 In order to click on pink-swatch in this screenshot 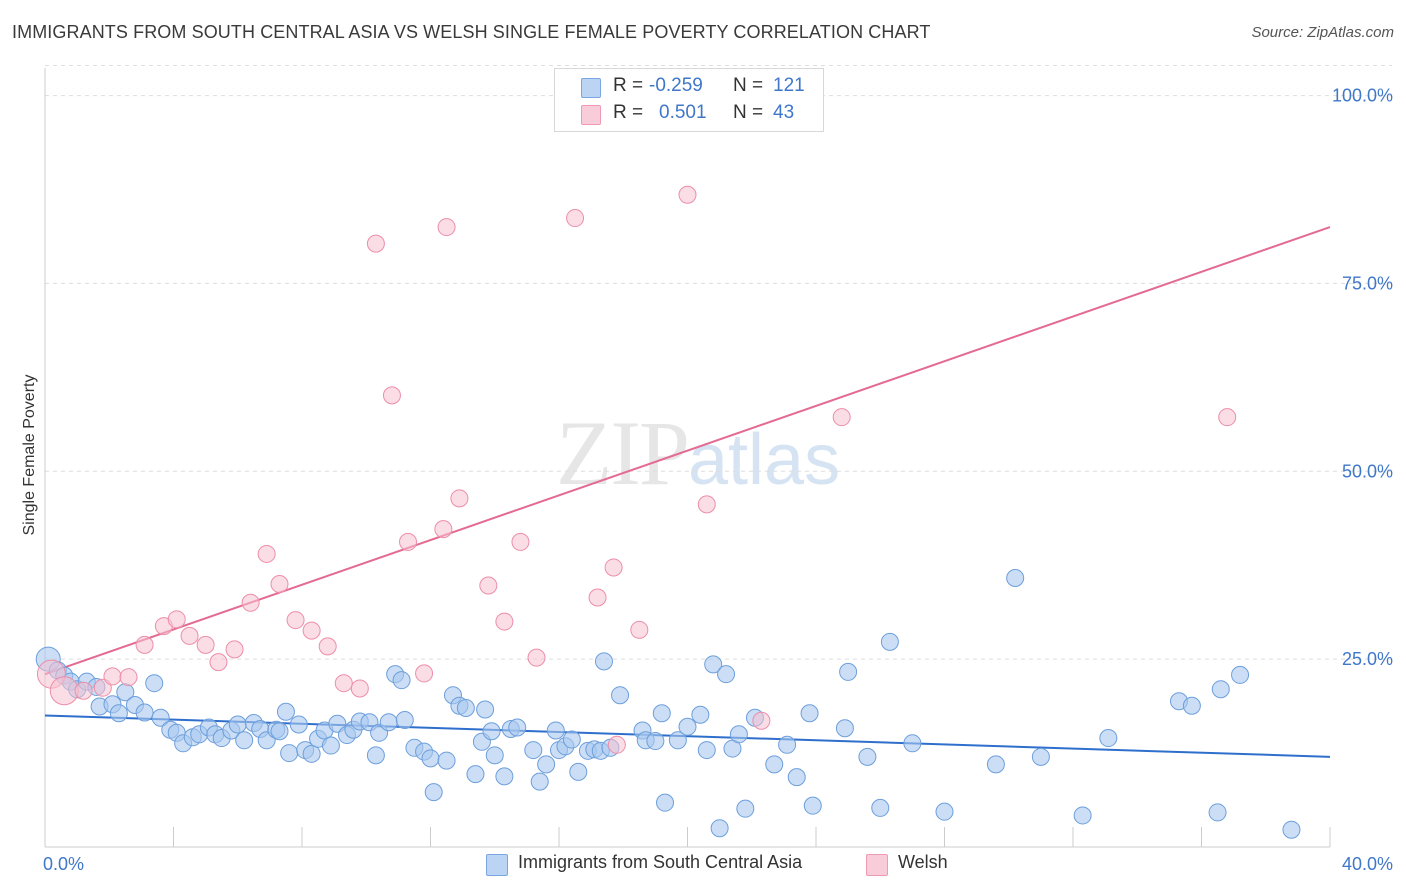, I will do `click(877, 865)`.